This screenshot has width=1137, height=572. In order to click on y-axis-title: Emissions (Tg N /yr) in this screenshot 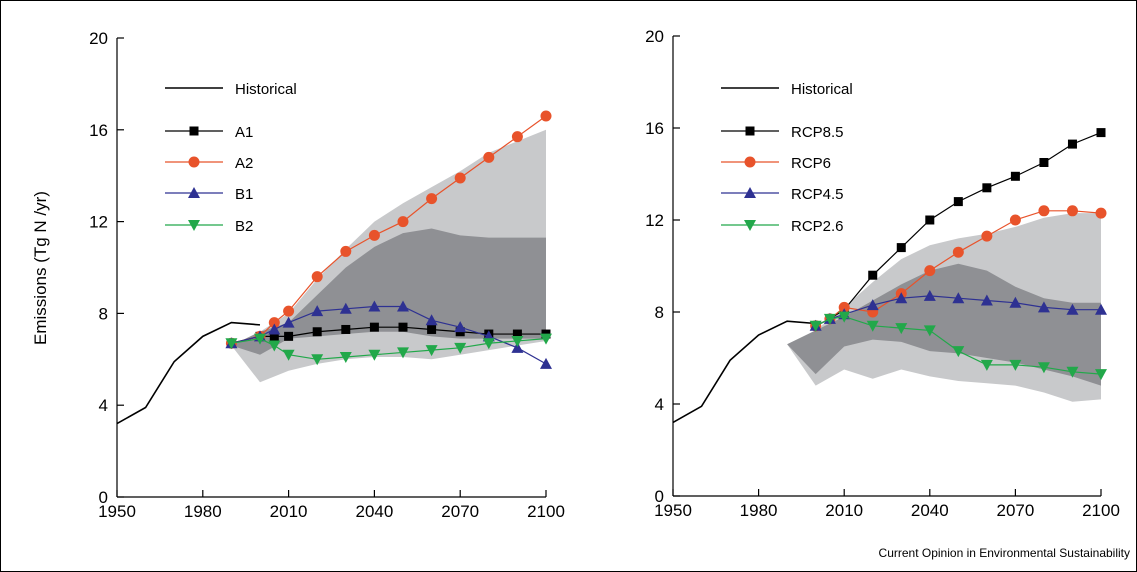, I will do `click(40, 268)`.